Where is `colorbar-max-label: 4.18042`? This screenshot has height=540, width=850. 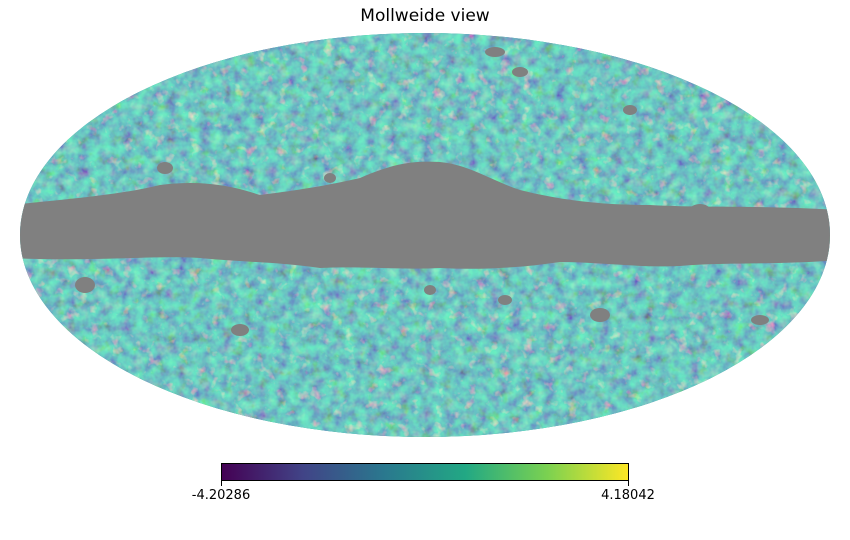
colorbar-max-label: 4.18042 is located at coordinates (628, 495).